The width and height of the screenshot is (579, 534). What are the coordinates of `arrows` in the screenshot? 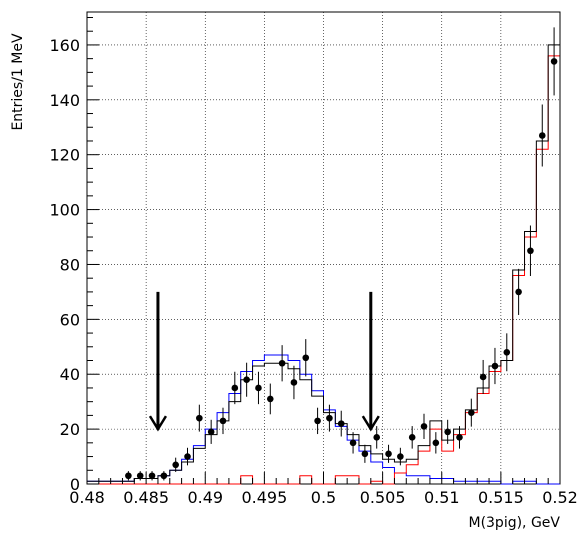 It's located at (264, 361).